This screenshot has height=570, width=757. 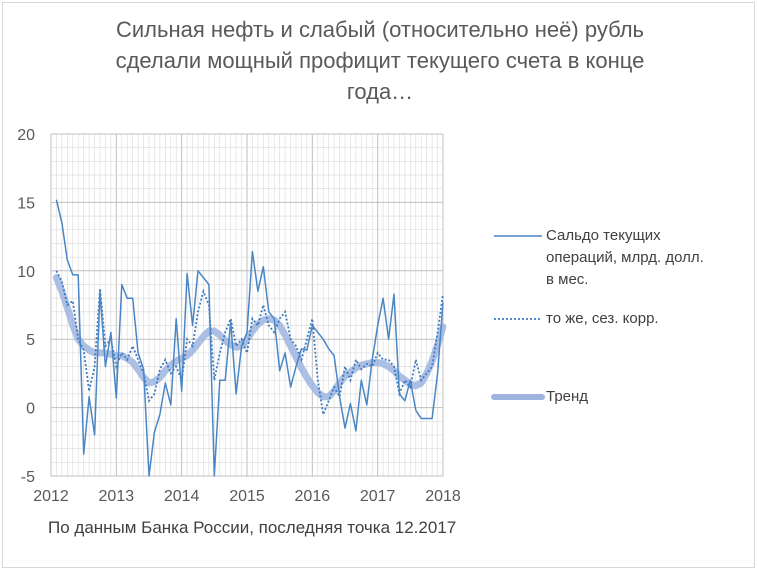 What do you see at coordinates (518, 396) in the screenshot?
I see `legend-key-thick` at bounding box center [518, 396].